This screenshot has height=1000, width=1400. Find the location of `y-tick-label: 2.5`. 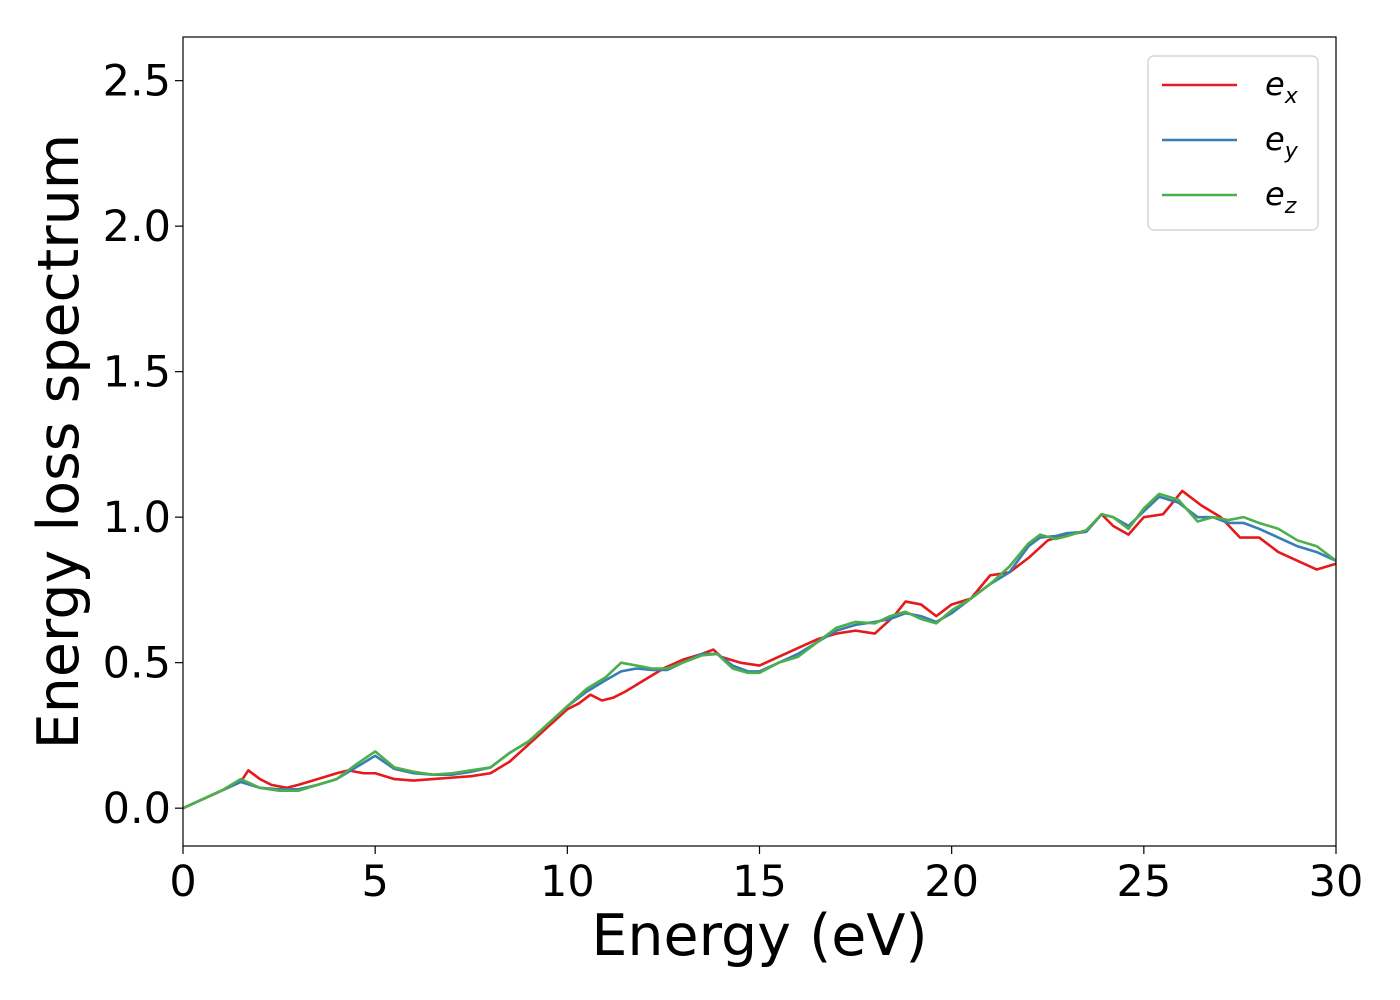

y-tick-label: 2.5 is located at coordinates (137, 82).